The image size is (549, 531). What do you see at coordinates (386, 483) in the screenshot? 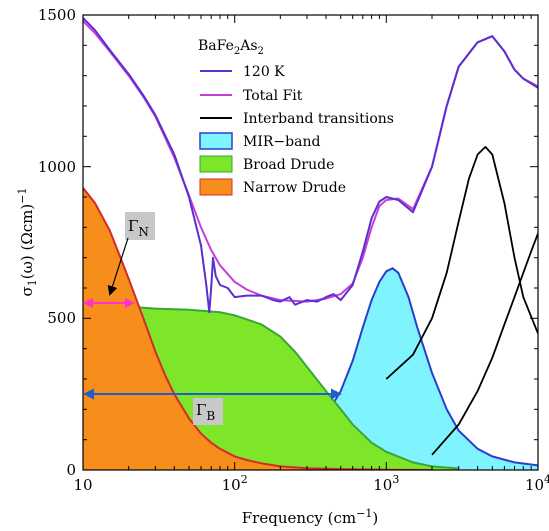
I see `x-tick-label-1000: 10³` at bounding box center [386, 483].